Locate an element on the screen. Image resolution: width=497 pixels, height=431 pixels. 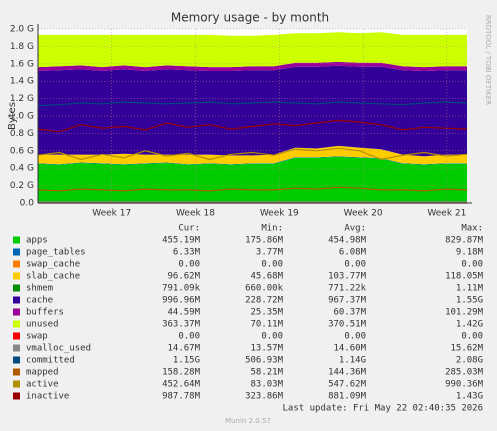
y-tick-label: 1.2 G is located at coordinates (22, 99).